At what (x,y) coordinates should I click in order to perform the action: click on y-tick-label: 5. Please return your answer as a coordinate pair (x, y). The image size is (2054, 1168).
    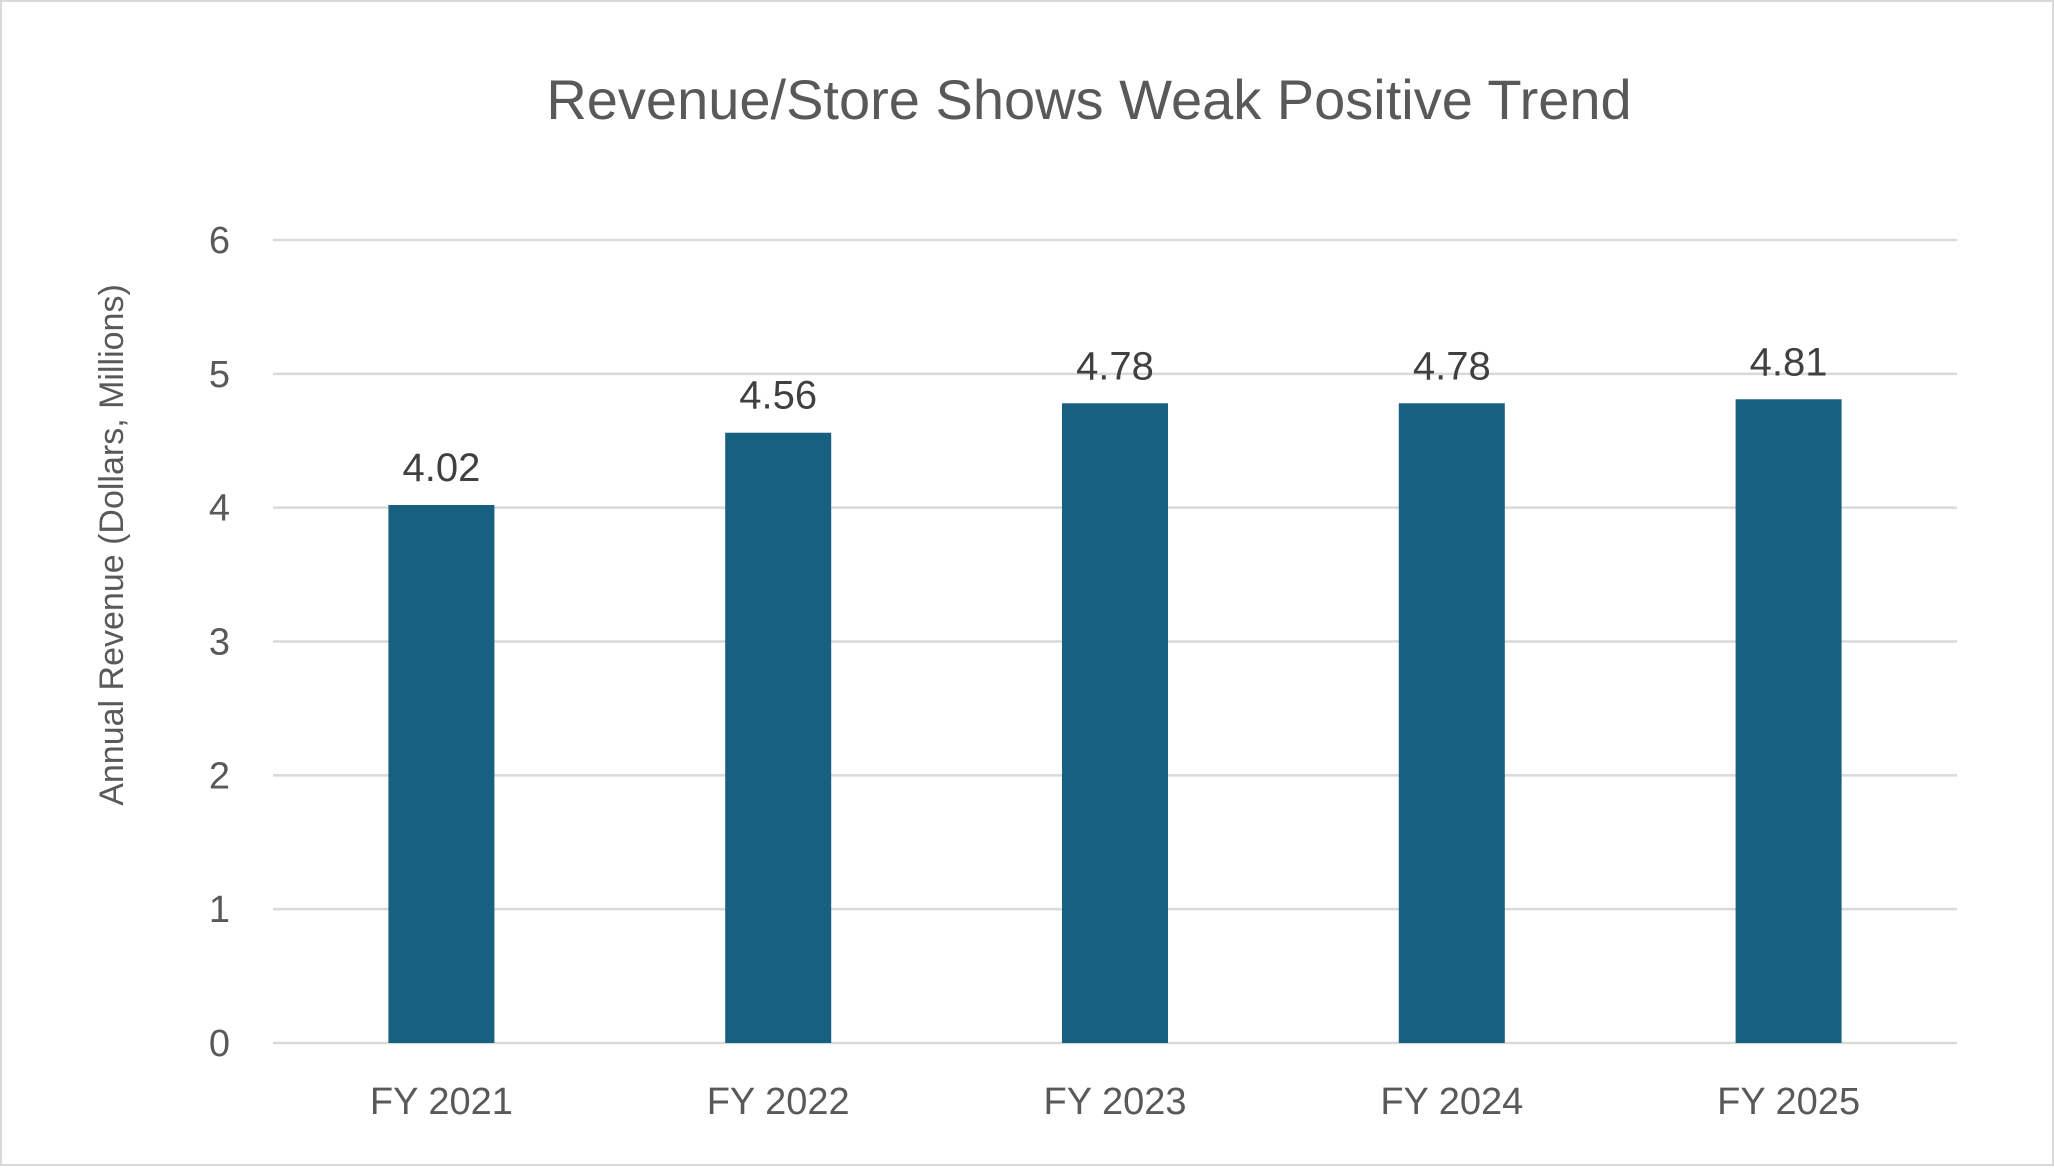
    Looking at the image, I should click on (219, 375).